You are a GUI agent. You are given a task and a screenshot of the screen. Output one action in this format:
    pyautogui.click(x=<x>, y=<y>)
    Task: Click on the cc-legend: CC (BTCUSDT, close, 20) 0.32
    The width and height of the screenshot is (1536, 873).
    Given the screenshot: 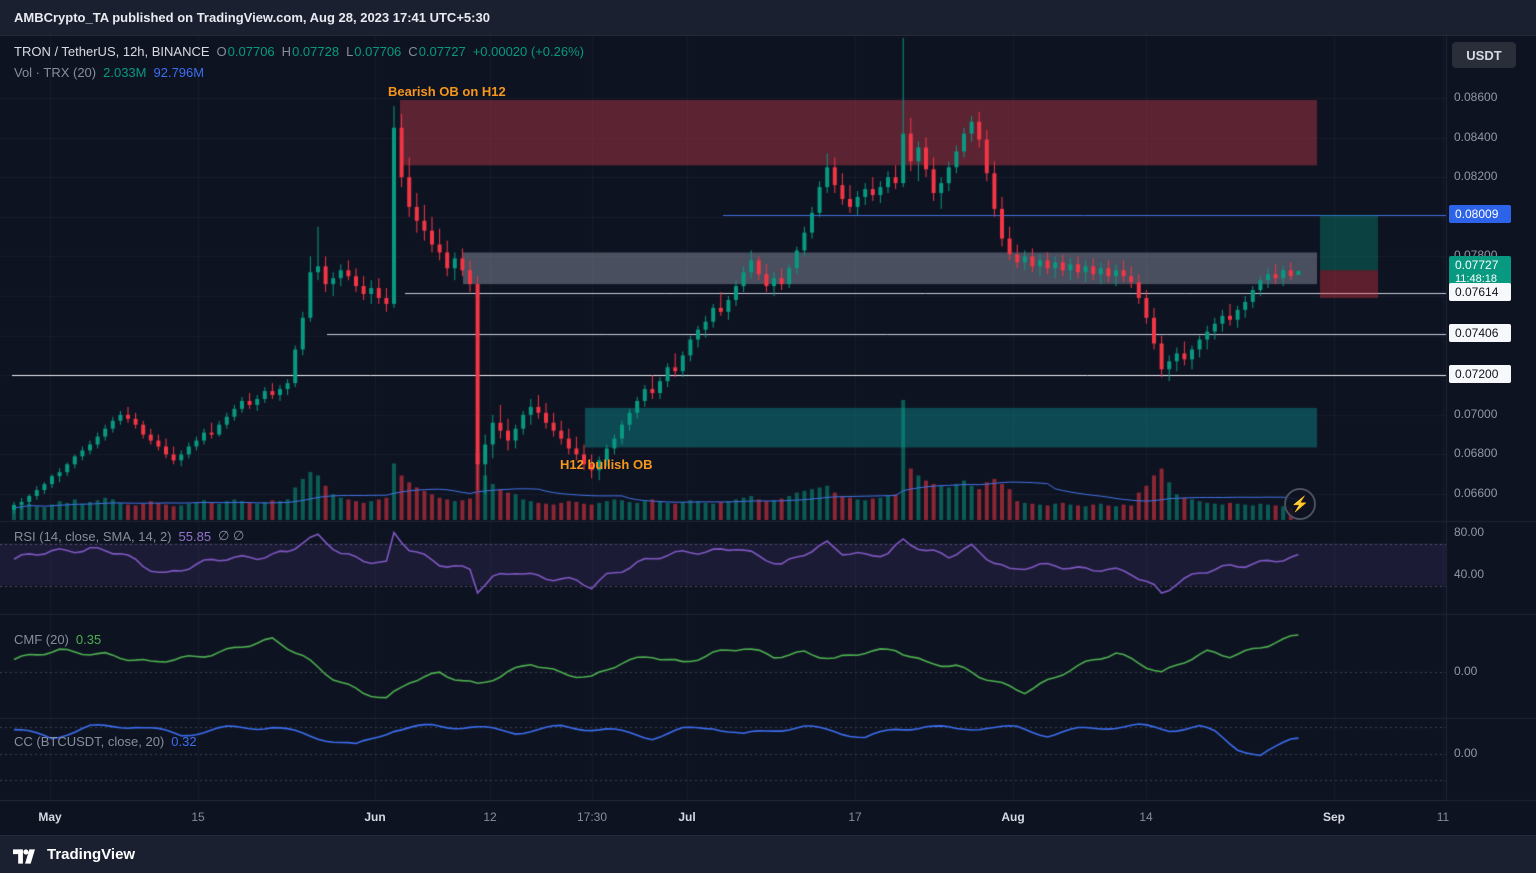 What is the action you would take?
    pyautogui.click(x=105, y=741)
    